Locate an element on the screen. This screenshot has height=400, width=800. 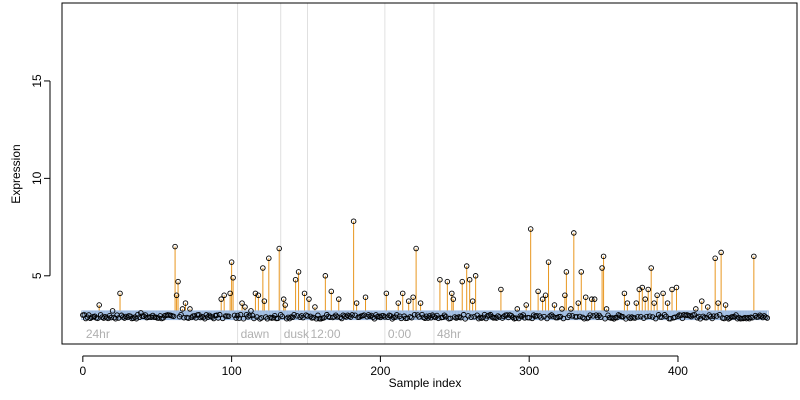
x-axis-title: Sample index is located at coordinates (425, 383).